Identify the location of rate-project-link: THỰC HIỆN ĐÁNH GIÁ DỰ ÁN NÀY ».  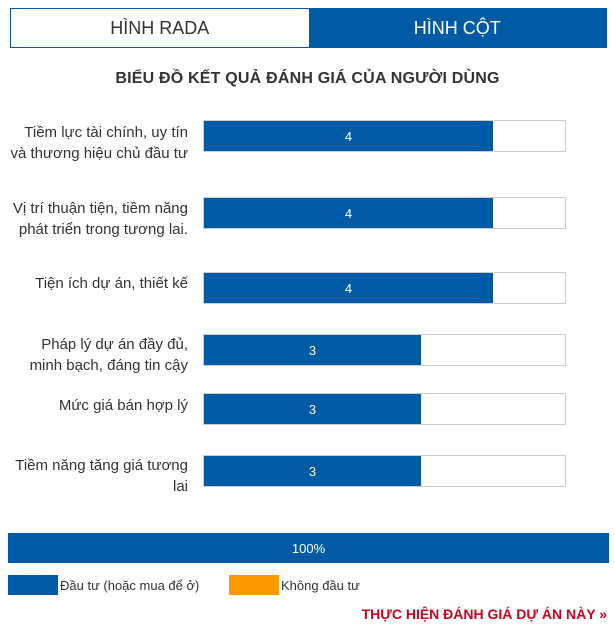
(484, 614).